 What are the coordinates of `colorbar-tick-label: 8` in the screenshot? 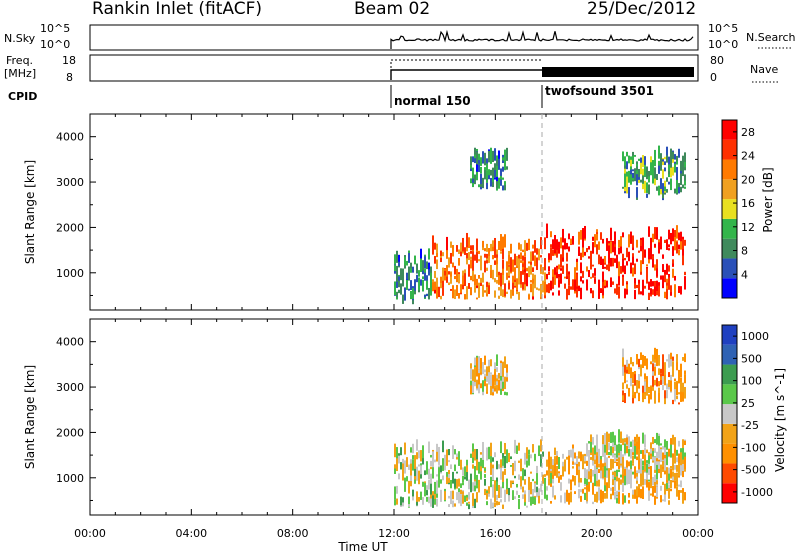 It's located at (744, 251).